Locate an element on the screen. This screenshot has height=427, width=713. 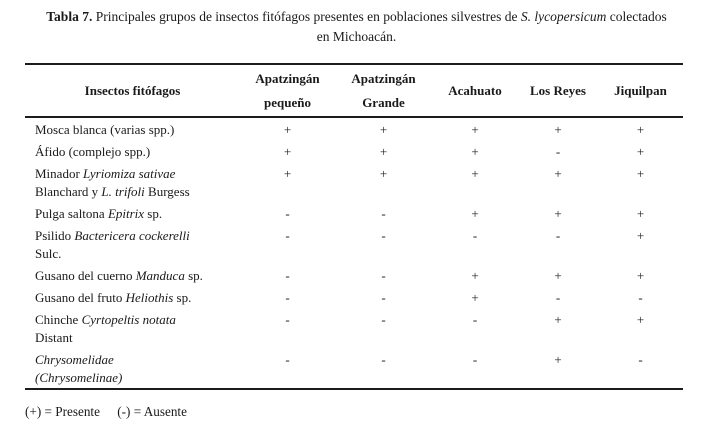
table-row: Áfido (complejo spp.) + + + - + is located at coordinates (354, 151).